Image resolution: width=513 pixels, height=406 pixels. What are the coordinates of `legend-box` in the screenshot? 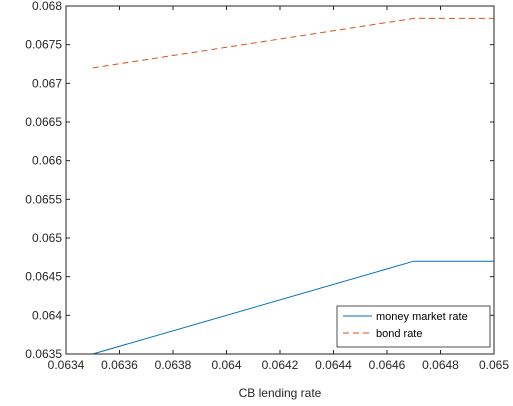 It's located at (413, 326).